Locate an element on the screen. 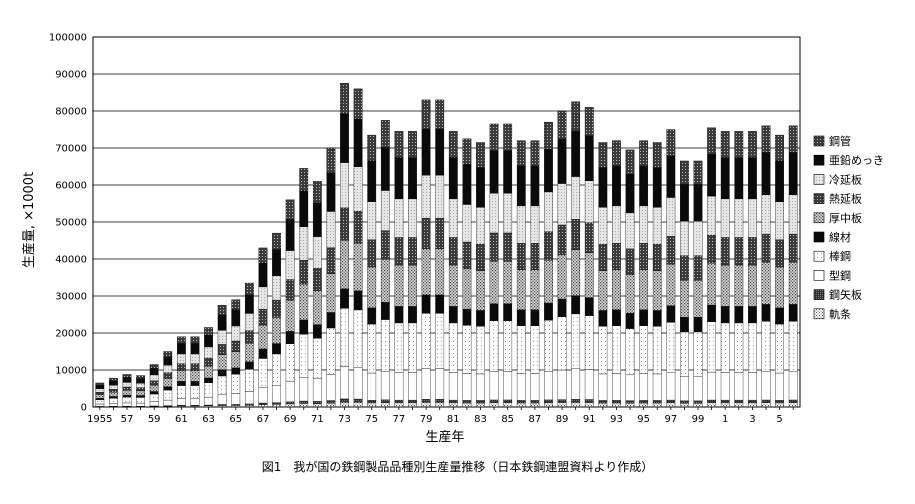 The width and height of the screenshot is (915, 504). x-tick-label: 95 is located at coordinates (643, 419).